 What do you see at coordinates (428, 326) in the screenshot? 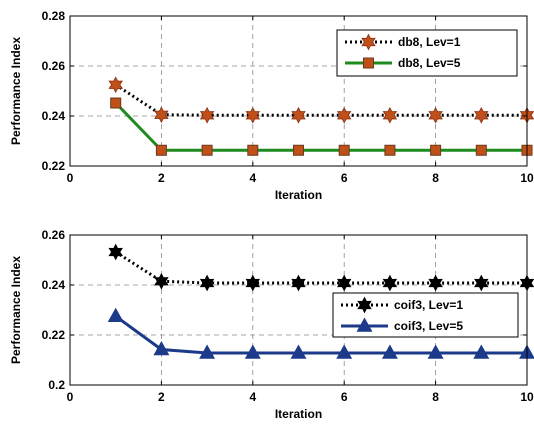
I see `legend-label-2: coif3, Lev=5` at bounding box center [428, 326].